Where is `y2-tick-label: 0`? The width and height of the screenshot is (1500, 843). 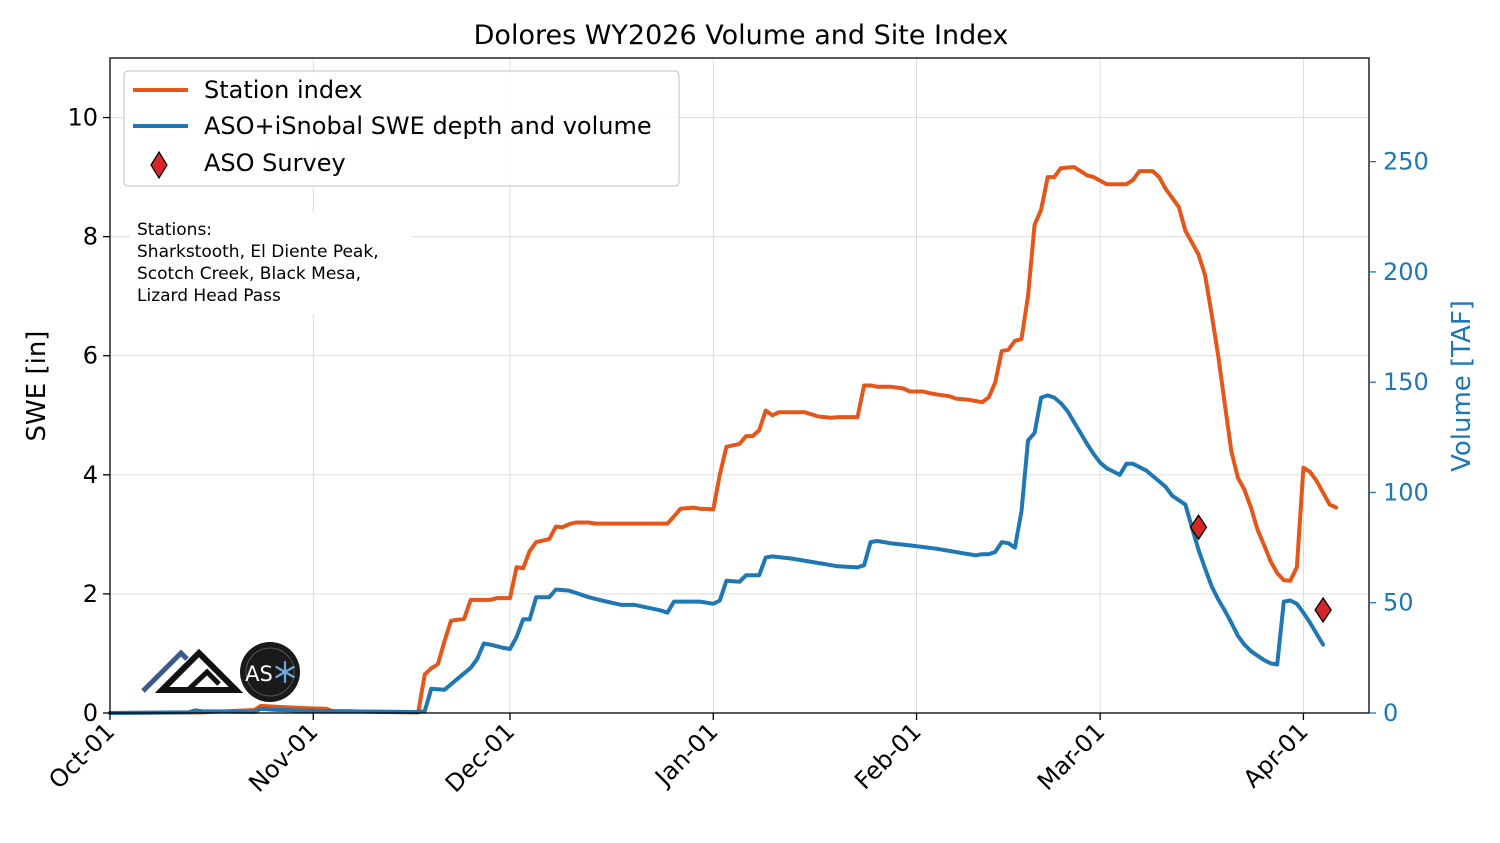
y2-tick-label: 0 is located at coordinates (1390, 713).